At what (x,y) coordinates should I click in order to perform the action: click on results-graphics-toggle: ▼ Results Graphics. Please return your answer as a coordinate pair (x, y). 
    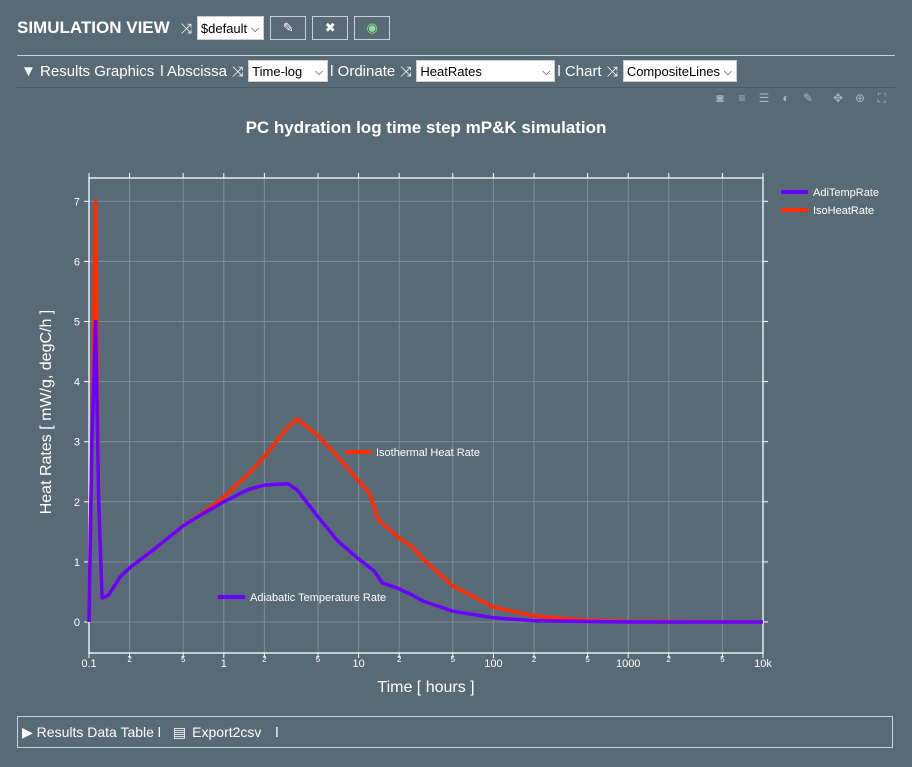
    Looking at the image, I should click on (87, 71).